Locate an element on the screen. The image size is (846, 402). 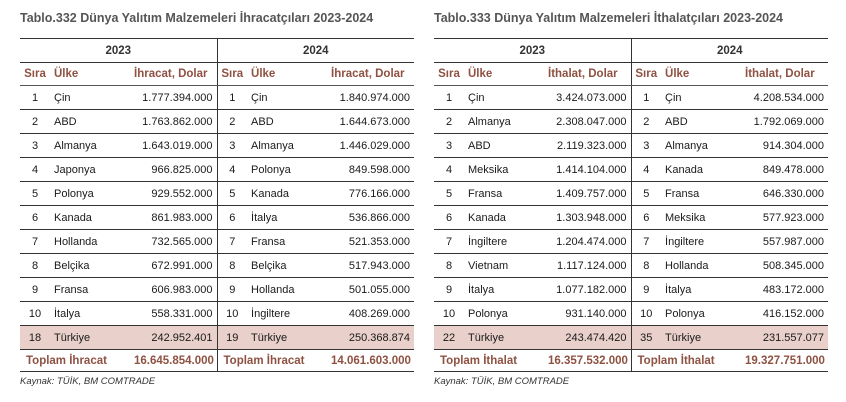
table-row: 6 Kanada 861.983.000 6 İtalya 536.866.000 is located at coordinates (217, 217).